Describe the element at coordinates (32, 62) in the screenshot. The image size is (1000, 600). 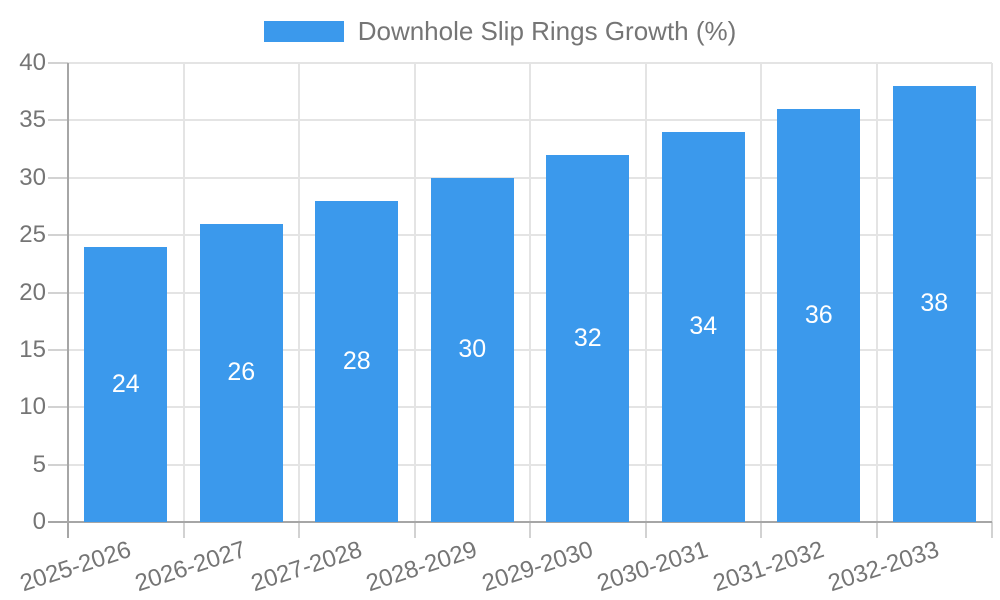
I see `y-axis-tick-label: 40` at that location.